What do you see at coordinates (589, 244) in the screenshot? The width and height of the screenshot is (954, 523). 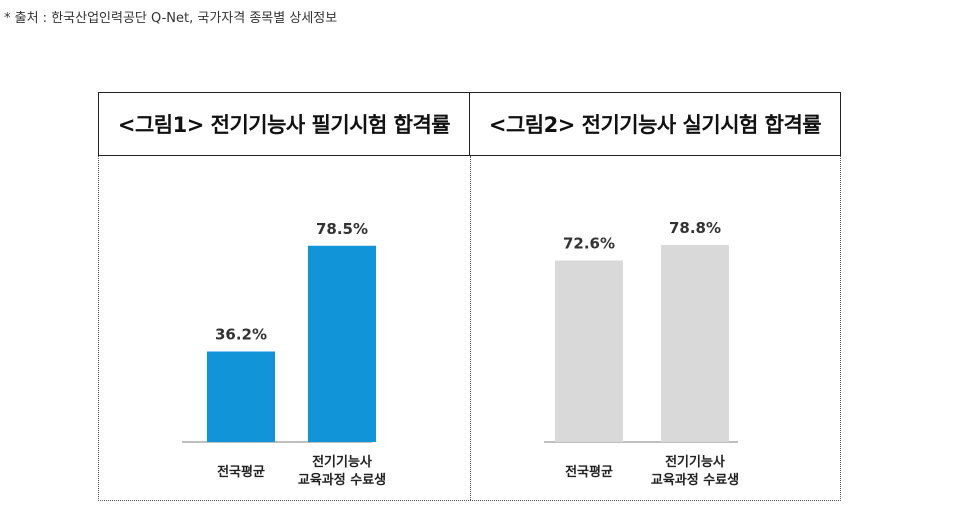 I see `chart2-value-label-1: 72.6%` at bounding box center [589, 244].